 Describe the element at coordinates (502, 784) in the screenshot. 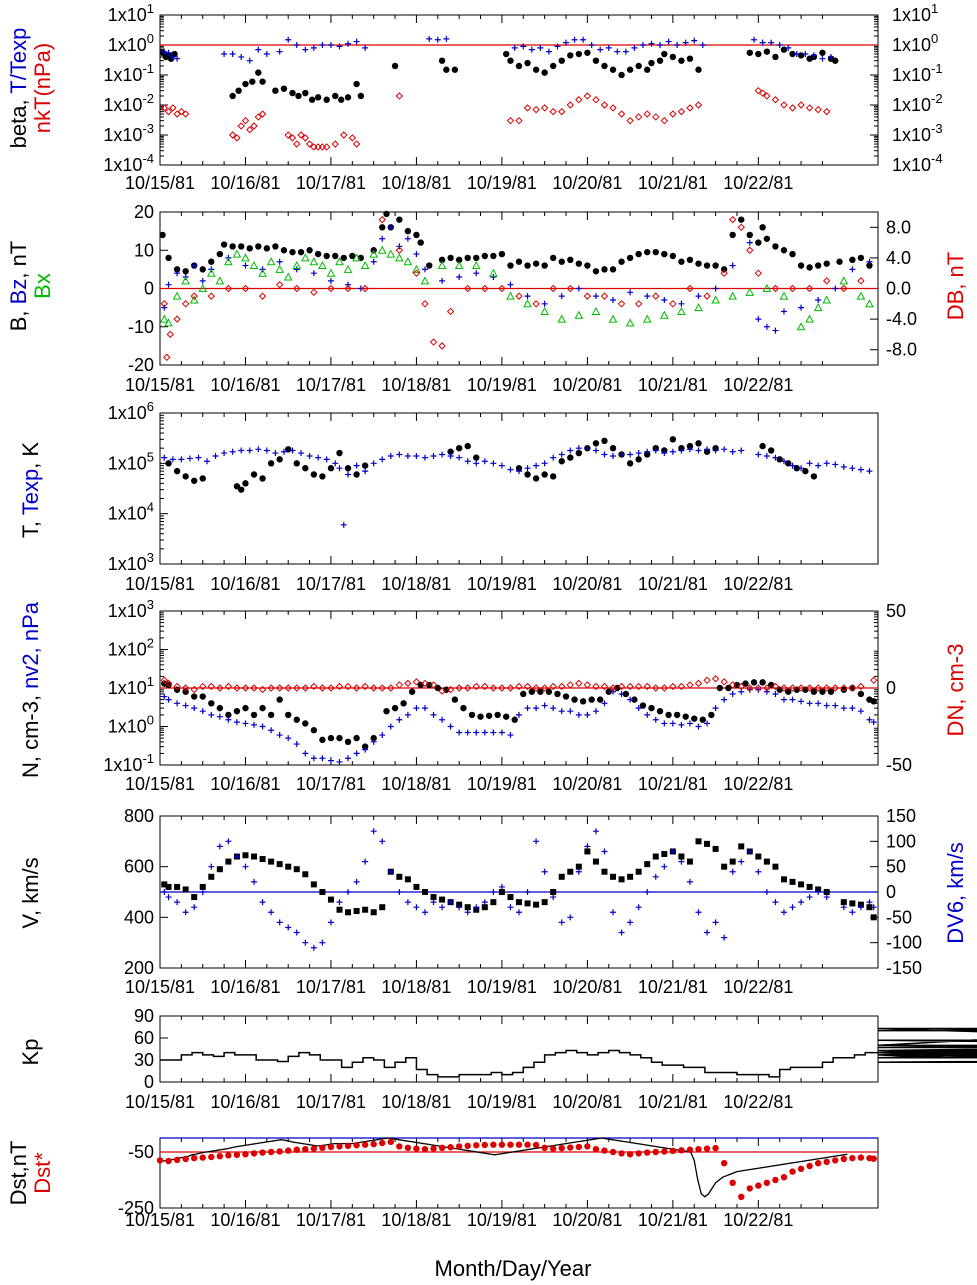

I see `x-tick-label: 10/19/81` at that location.